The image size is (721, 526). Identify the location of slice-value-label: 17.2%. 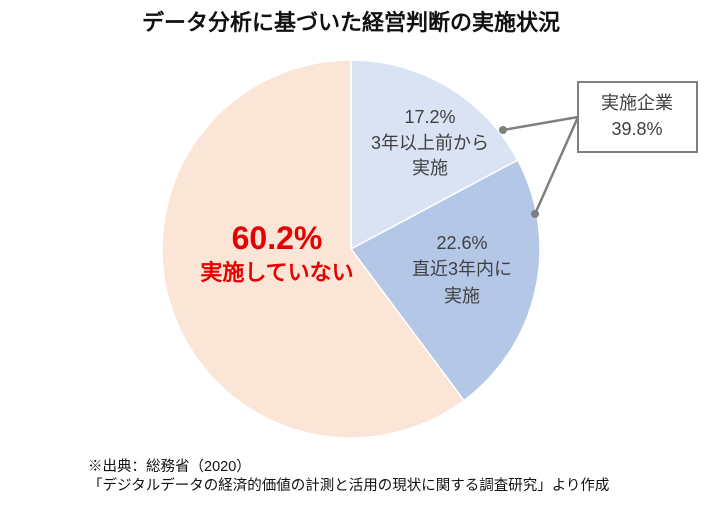
(429, 117).